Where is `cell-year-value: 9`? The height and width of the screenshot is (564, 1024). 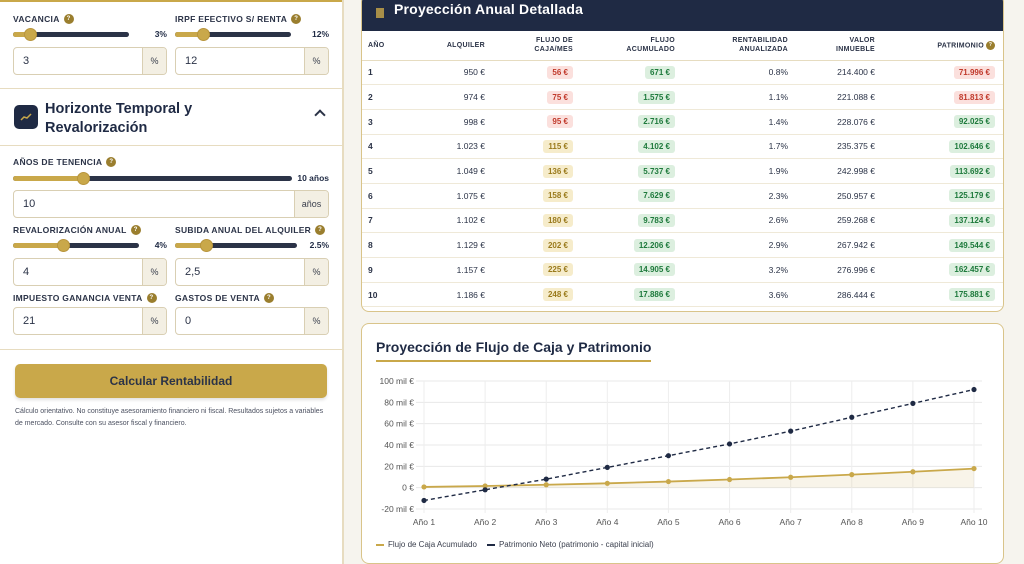 cell-year-value: 9 is located at coordinates (370, 269).